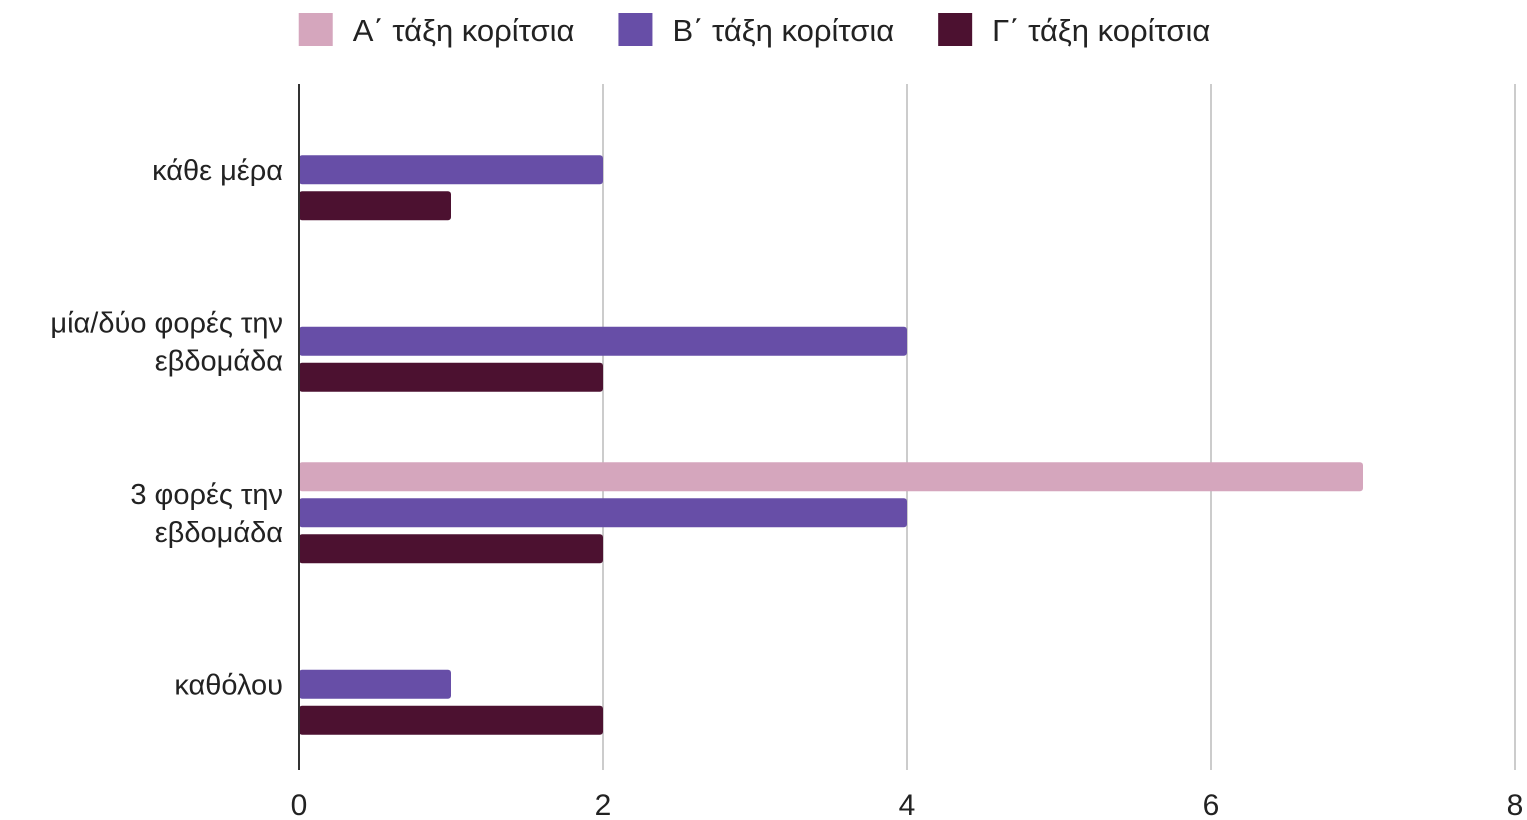 The width and height of the screenshot is (1527, 820). I want to click on legend-label: Γ΄ τάξη κορίτσια, so click(1101, 30).